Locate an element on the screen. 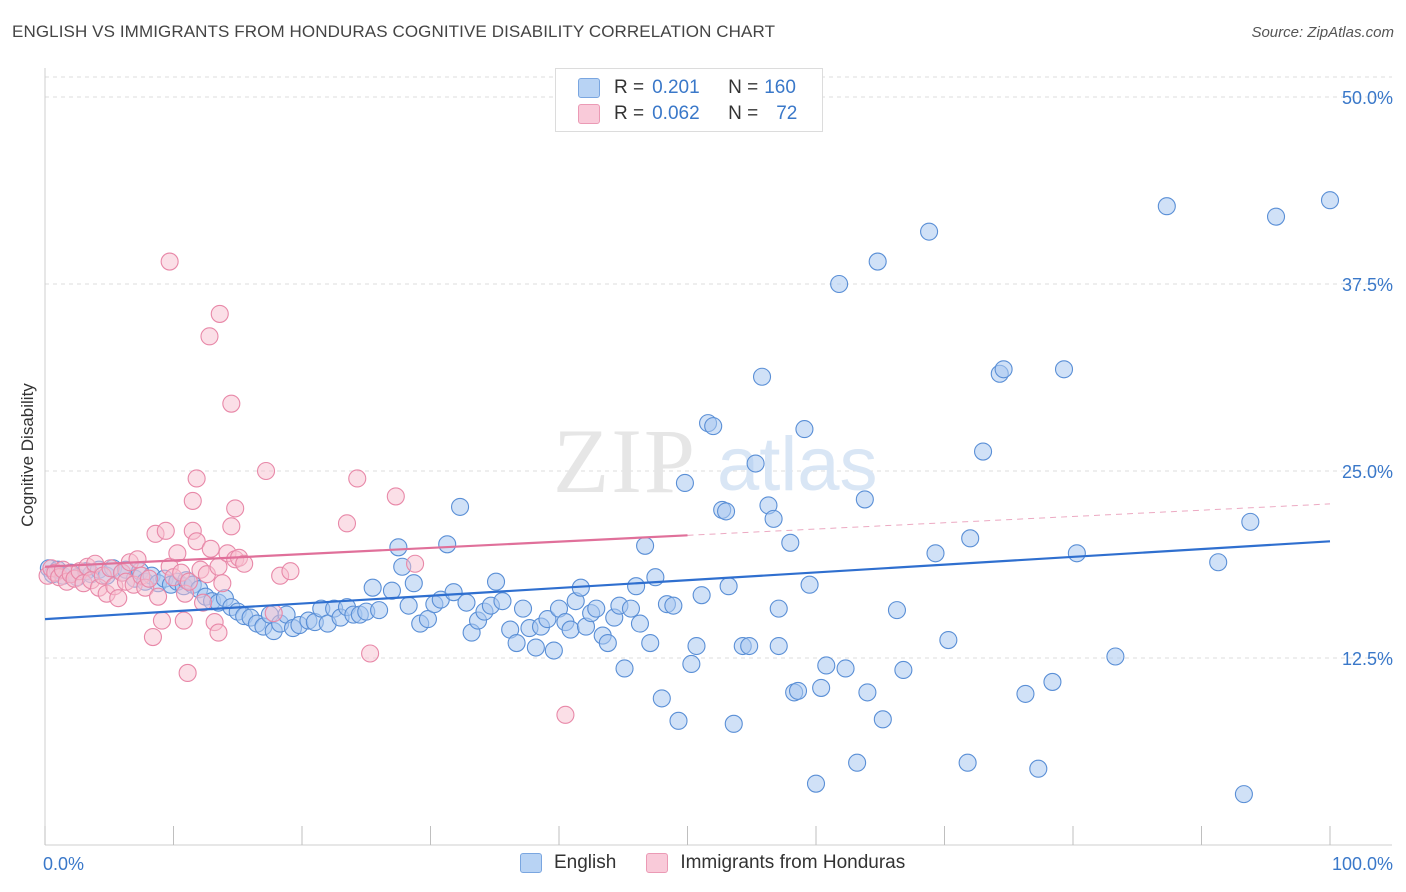 Image resolution: width=1406 pixels, height=892 pixels. correlation-legend: R = 0.201 N = 160 R = 0.062 N = 72 is located at coordinates (689, 100).